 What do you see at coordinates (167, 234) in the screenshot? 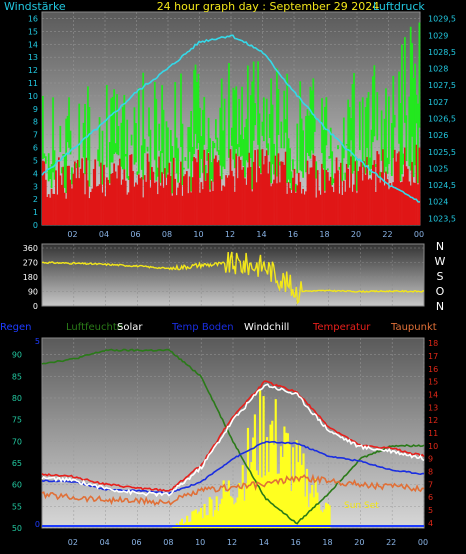
I see `time-tick-label: 08` at bounding box center [167, 234].